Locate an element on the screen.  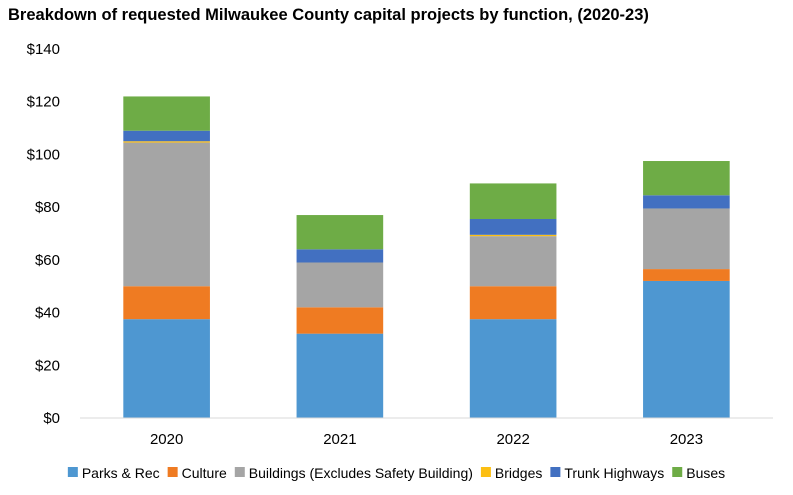
x-tick-label: 2022 is located at coordinates (512, 439).